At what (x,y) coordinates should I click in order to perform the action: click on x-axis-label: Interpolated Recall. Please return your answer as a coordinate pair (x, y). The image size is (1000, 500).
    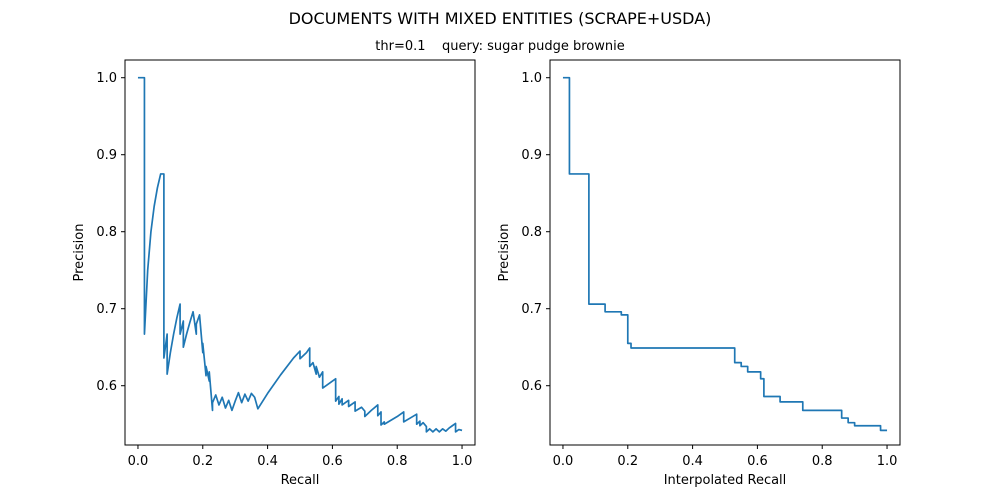
    Looking at the image, I should click on (725, 480).